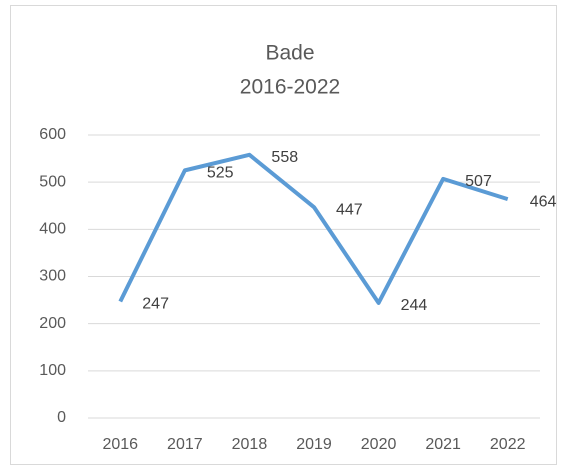 This screenshot has height=470, width=567. I want to click on data-label: 507, so click(478, 181).